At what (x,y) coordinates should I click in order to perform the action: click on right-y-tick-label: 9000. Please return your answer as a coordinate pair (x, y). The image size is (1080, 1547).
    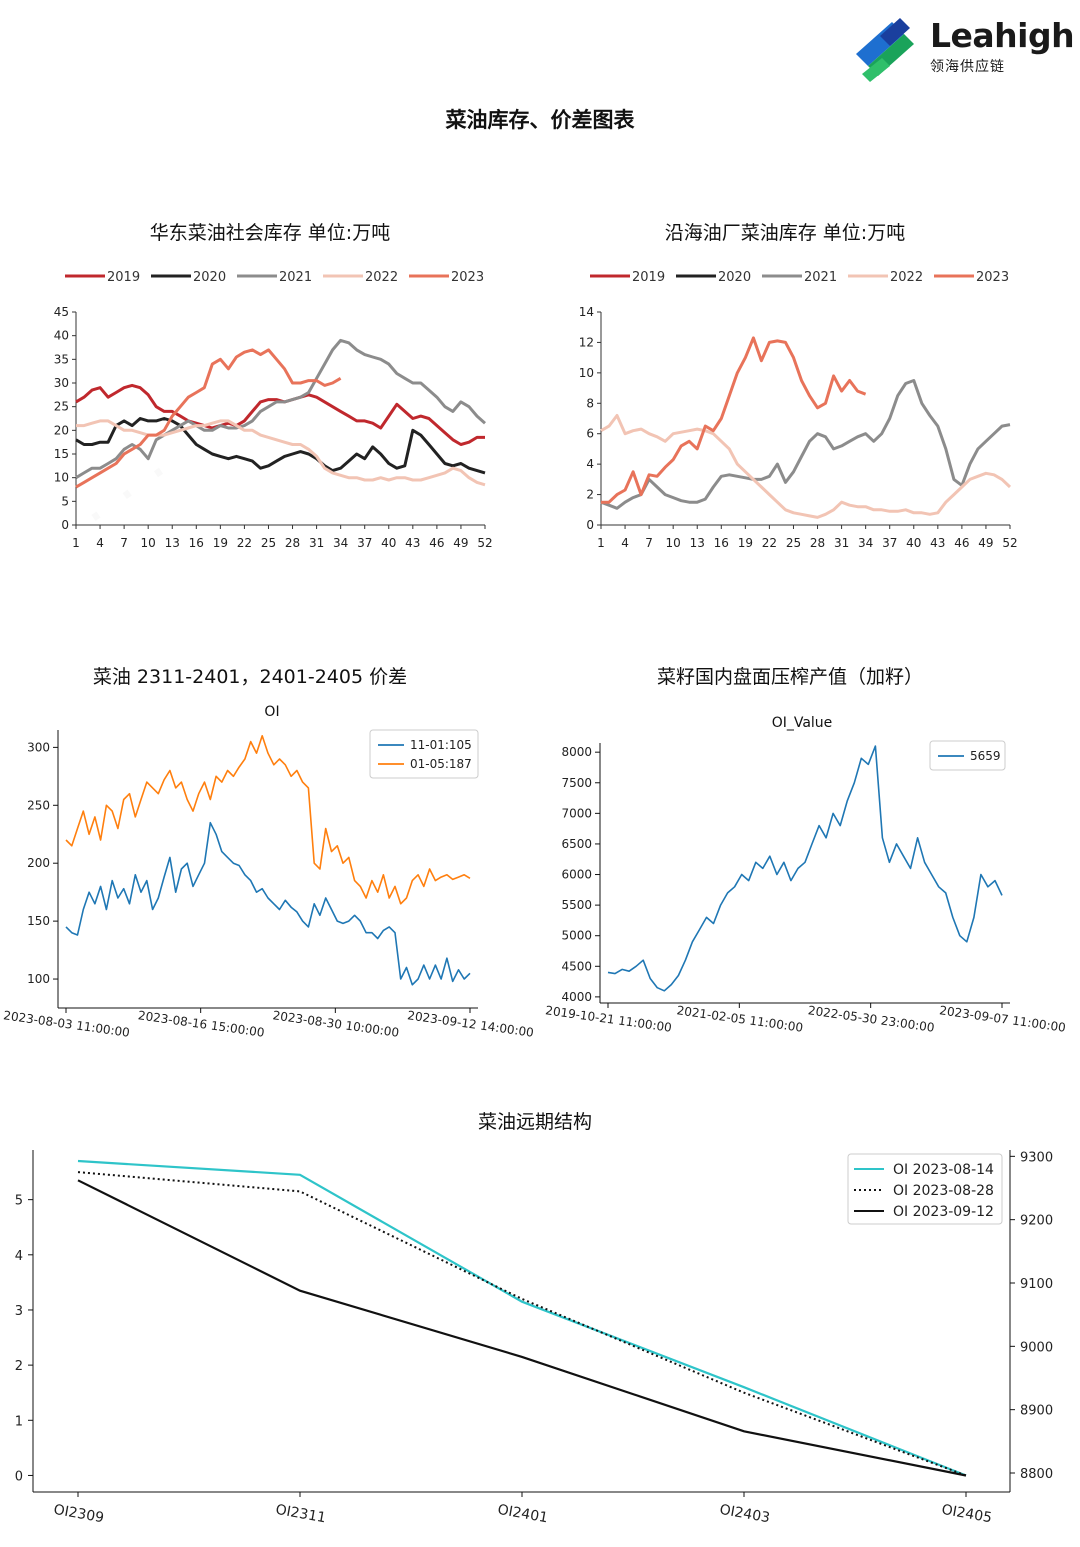
    Looking at the image, I should click on (1036, 1347).